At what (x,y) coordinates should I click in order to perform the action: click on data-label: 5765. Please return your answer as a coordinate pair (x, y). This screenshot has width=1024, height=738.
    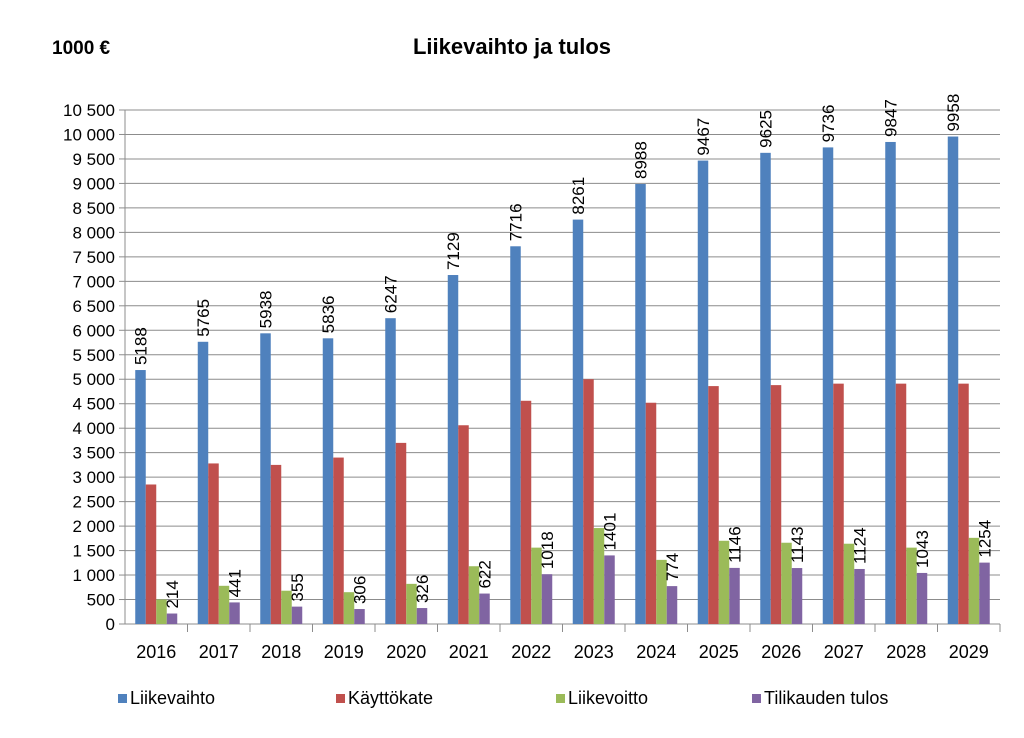
    Looking at the image, I should click on (203, 318).